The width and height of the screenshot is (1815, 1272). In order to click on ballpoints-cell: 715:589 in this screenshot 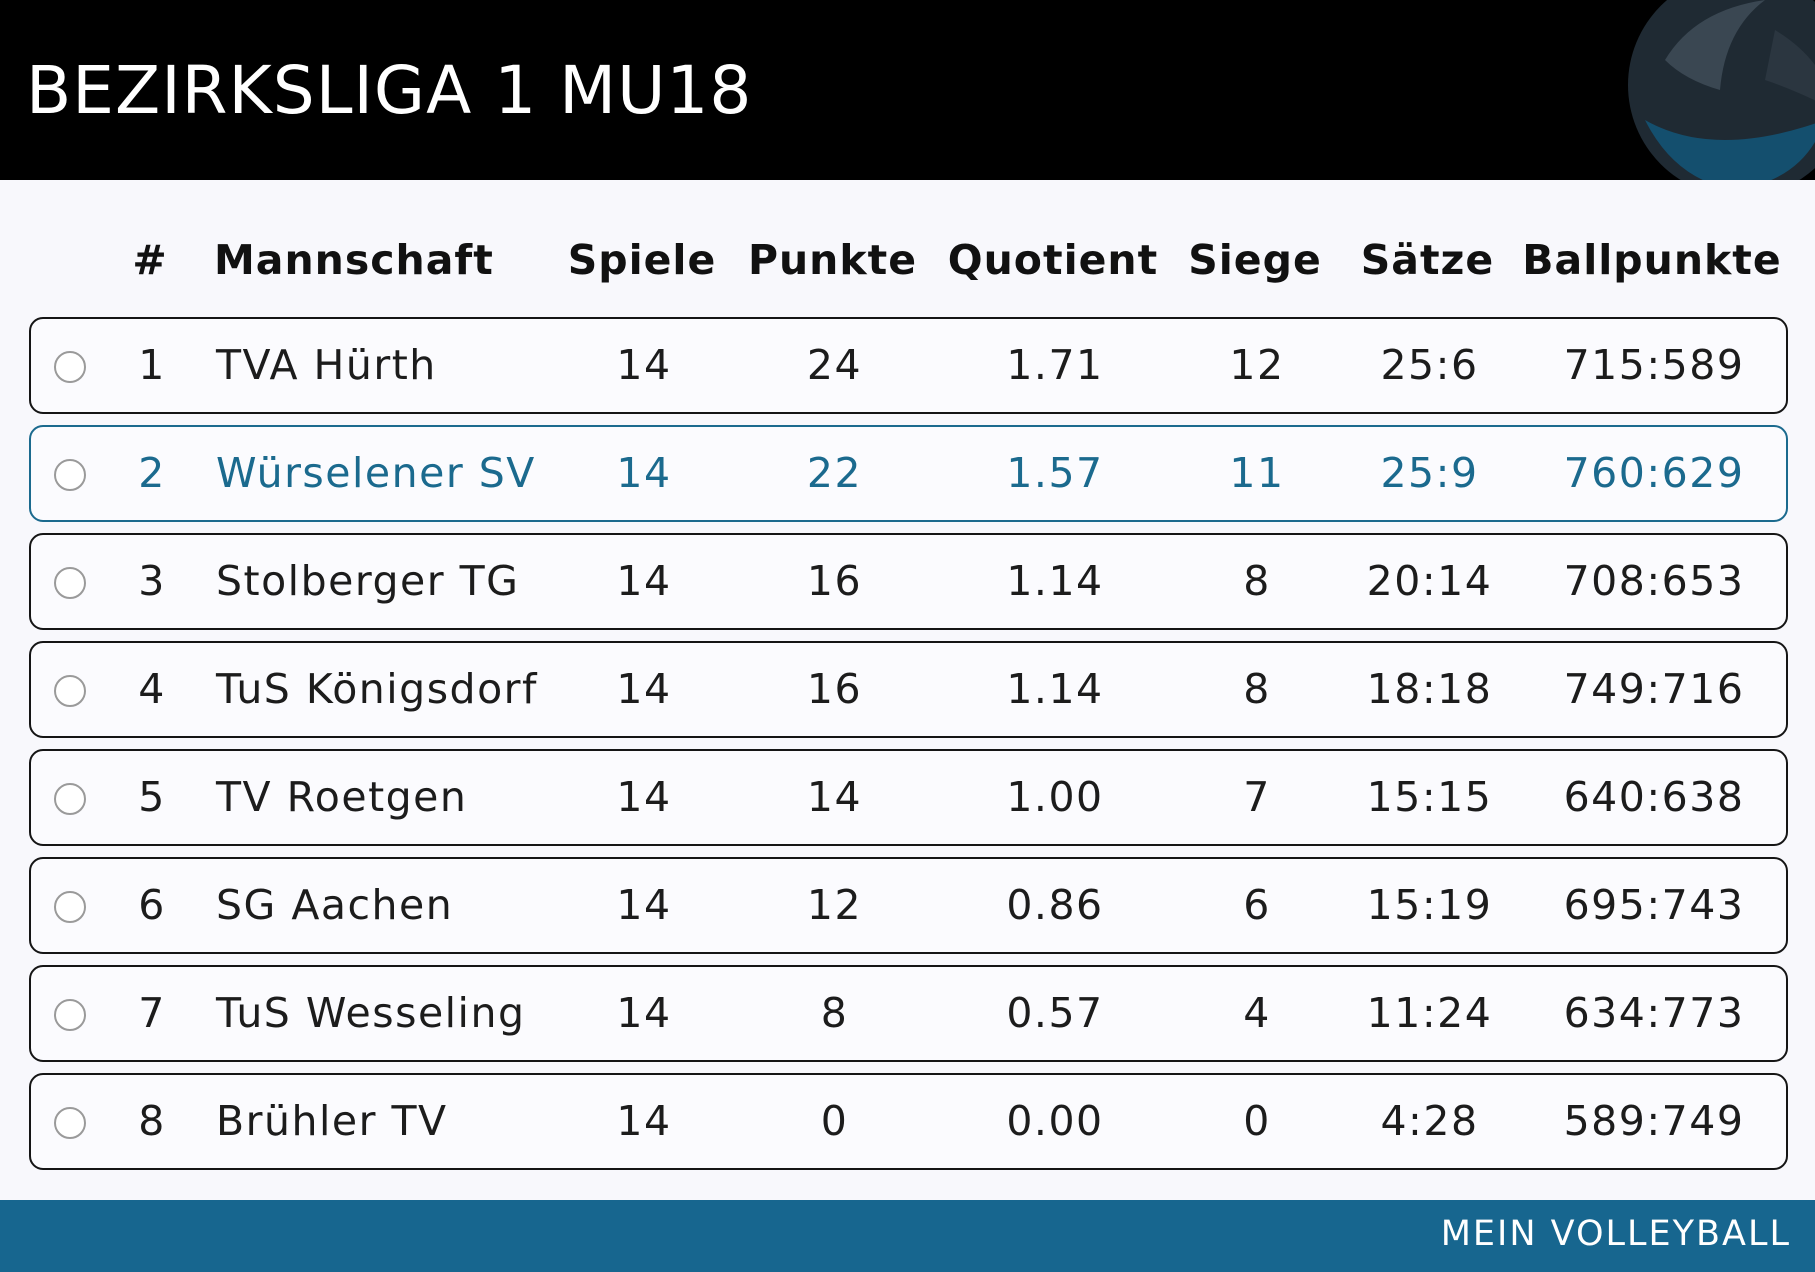, I will do `click(1654, 365)`.